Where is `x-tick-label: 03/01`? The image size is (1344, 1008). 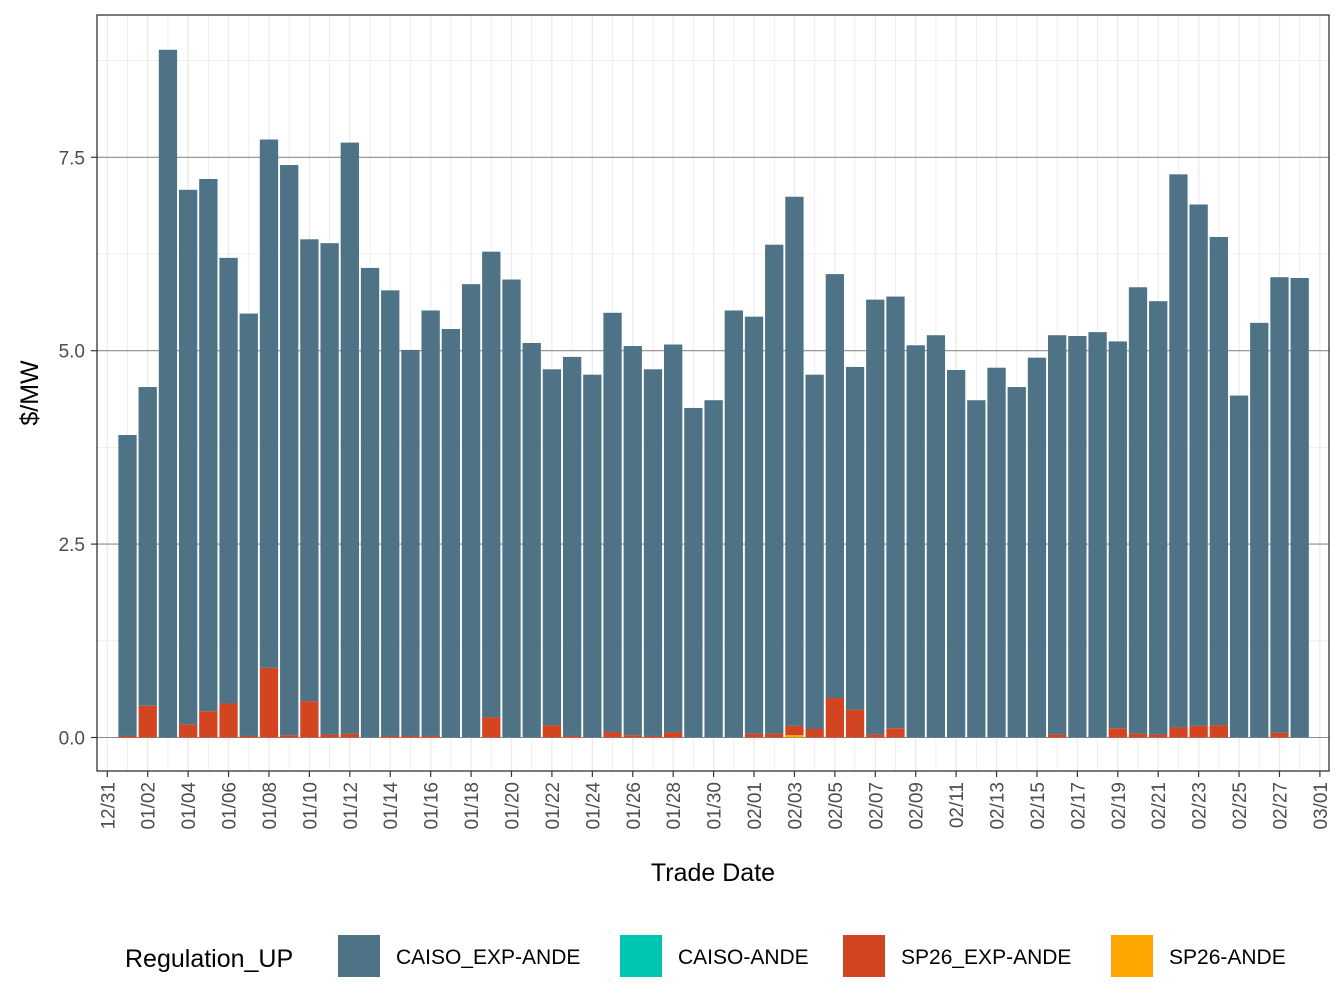 x-tick-label: 03/01 is located at coordinates (1321, 806).